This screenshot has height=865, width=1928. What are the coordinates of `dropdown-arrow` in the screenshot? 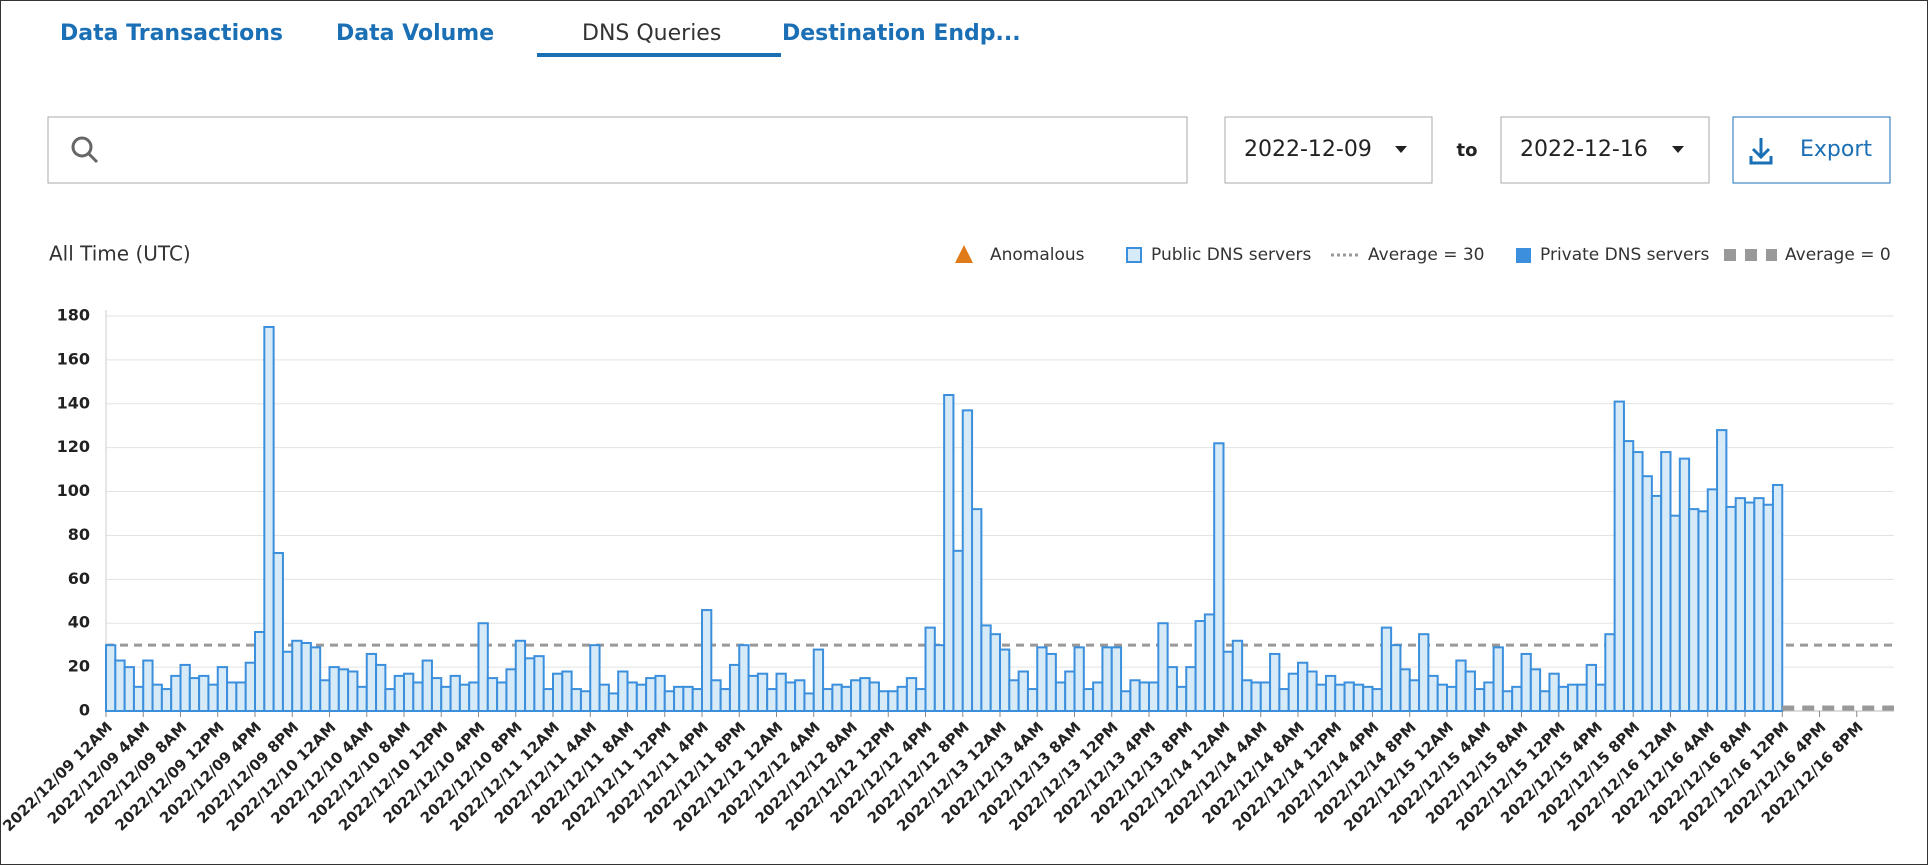 It's located at (1678, 149).